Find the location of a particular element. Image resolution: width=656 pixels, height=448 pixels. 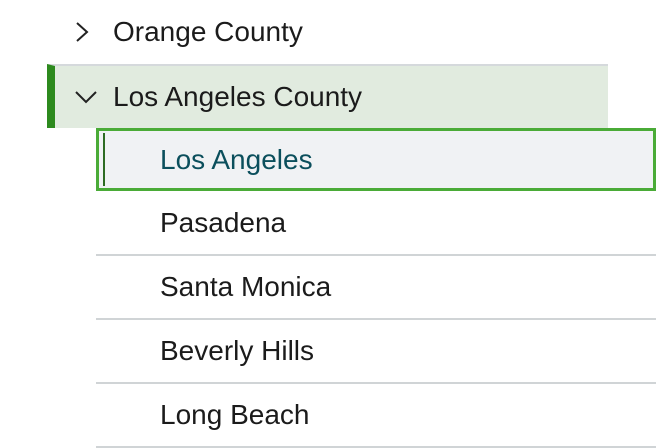

tree-item-label: Orange County is located at coordinates (208, 31).